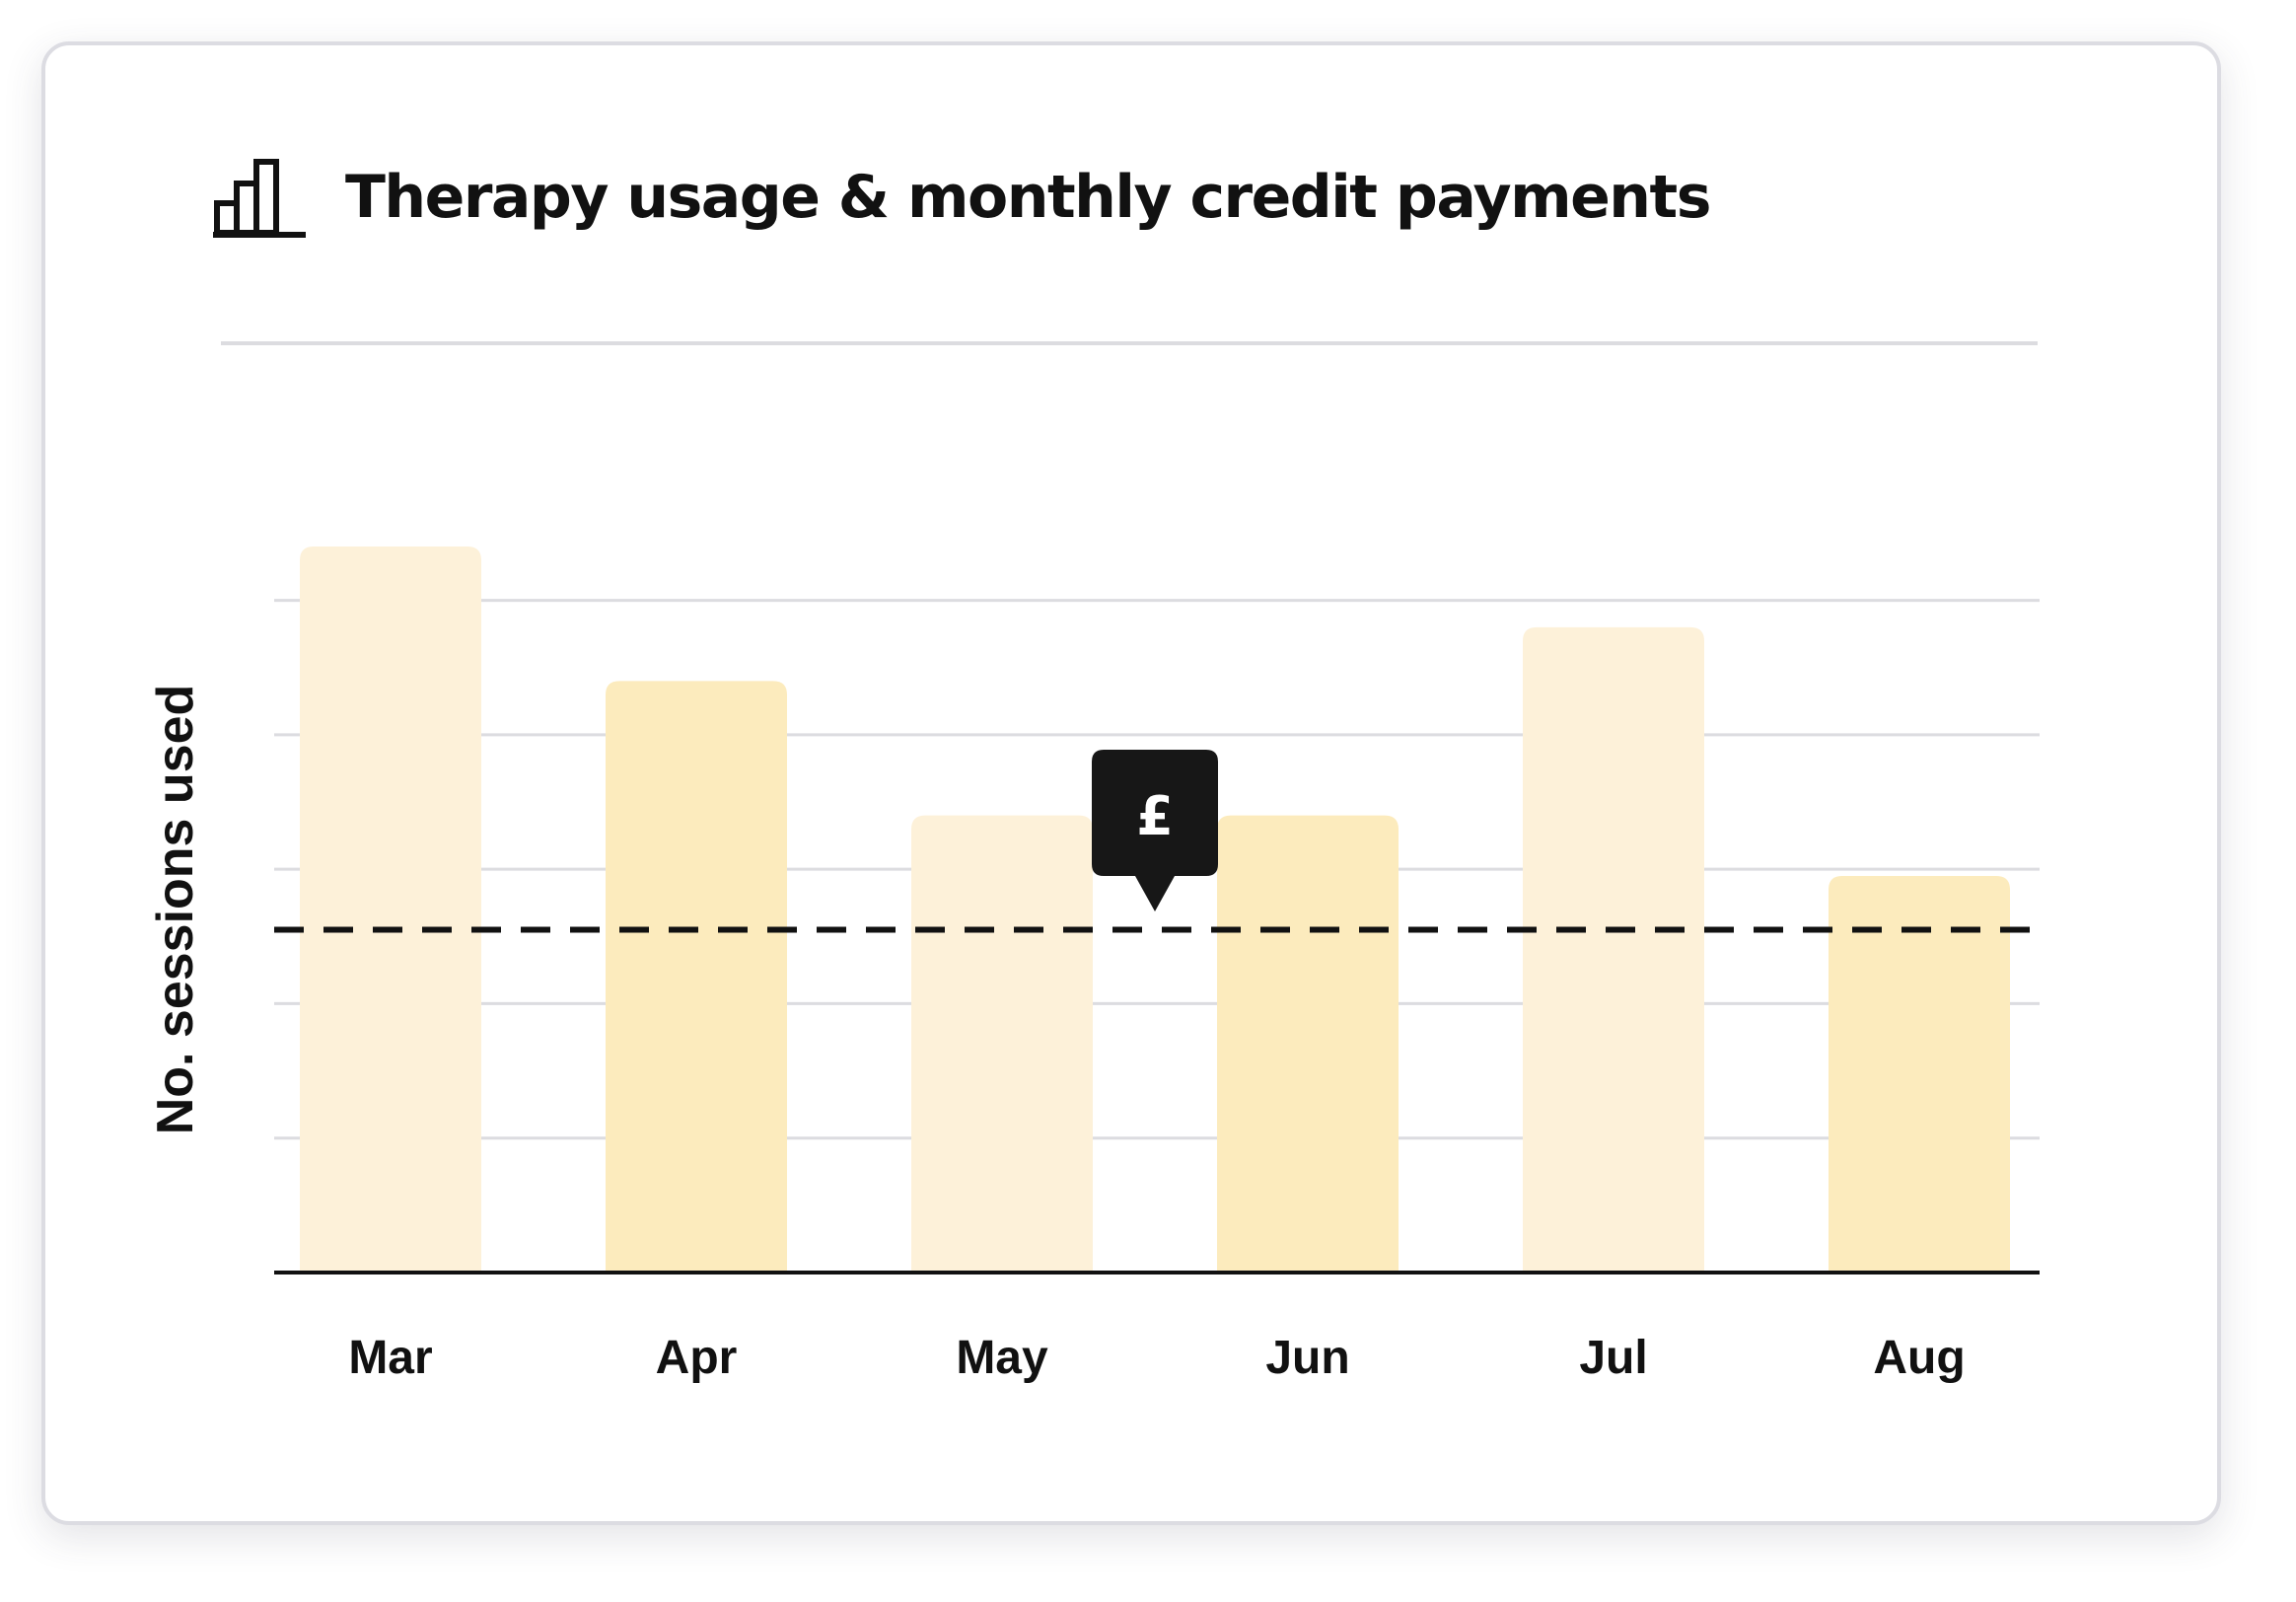  What do you see at coordinates (1155, 816) in the screenshot?
I see `marker-symbol: £` at bounding box center [1155, 816].